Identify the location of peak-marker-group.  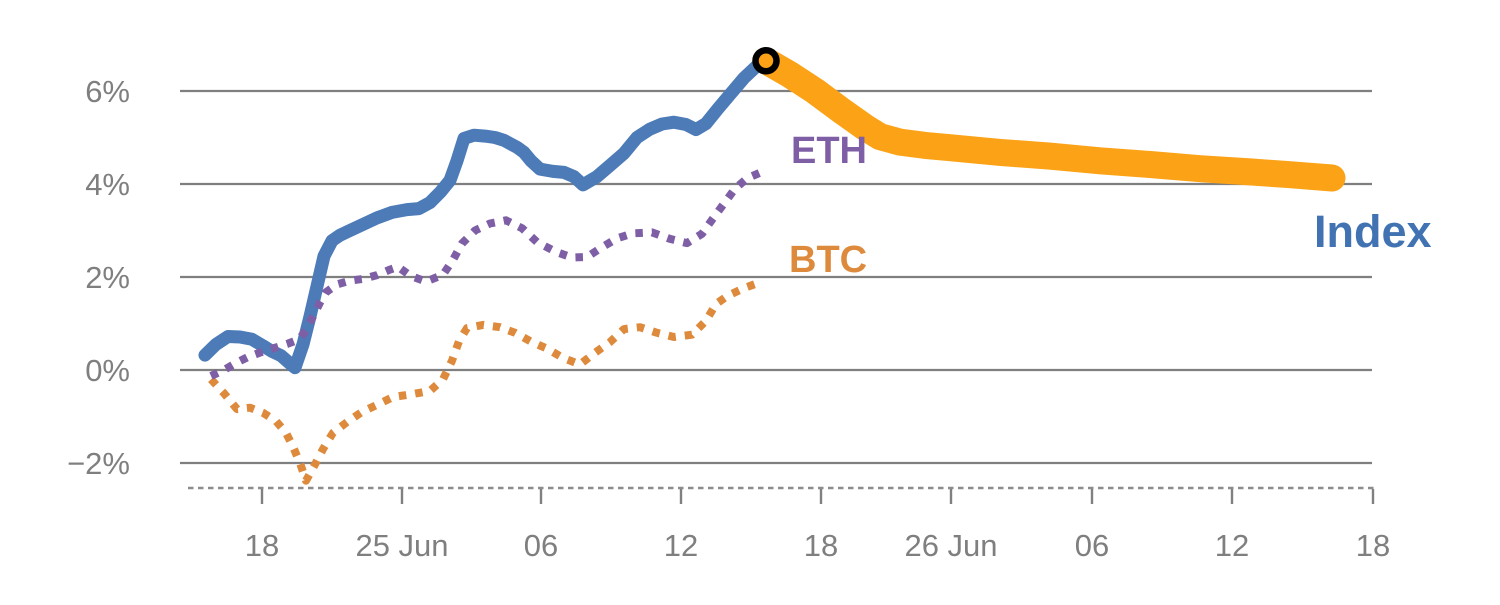
(766, 61).